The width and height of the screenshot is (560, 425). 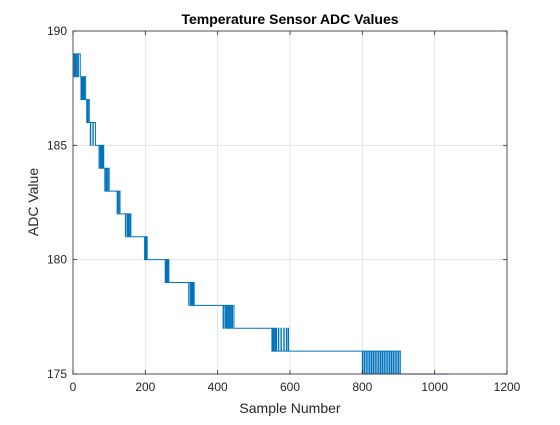 I want to click on x-tick-label: 800, so click(x=362, y=387).